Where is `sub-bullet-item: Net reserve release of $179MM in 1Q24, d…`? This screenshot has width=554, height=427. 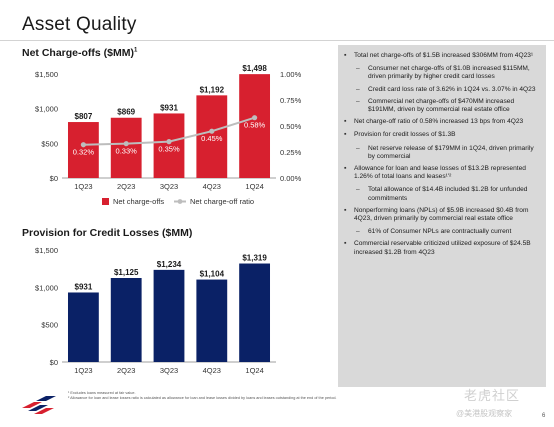
sub-bullet-item: Net reserve release of $179MM in 1Q24, d… is located at coordinates (441, 153).